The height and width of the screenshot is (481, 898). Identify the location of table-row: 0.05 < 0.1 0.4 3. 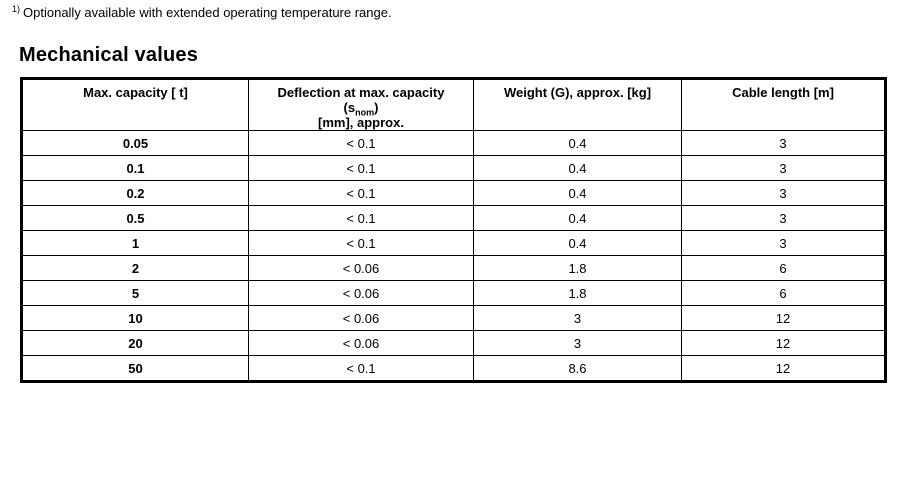
(453, 143).